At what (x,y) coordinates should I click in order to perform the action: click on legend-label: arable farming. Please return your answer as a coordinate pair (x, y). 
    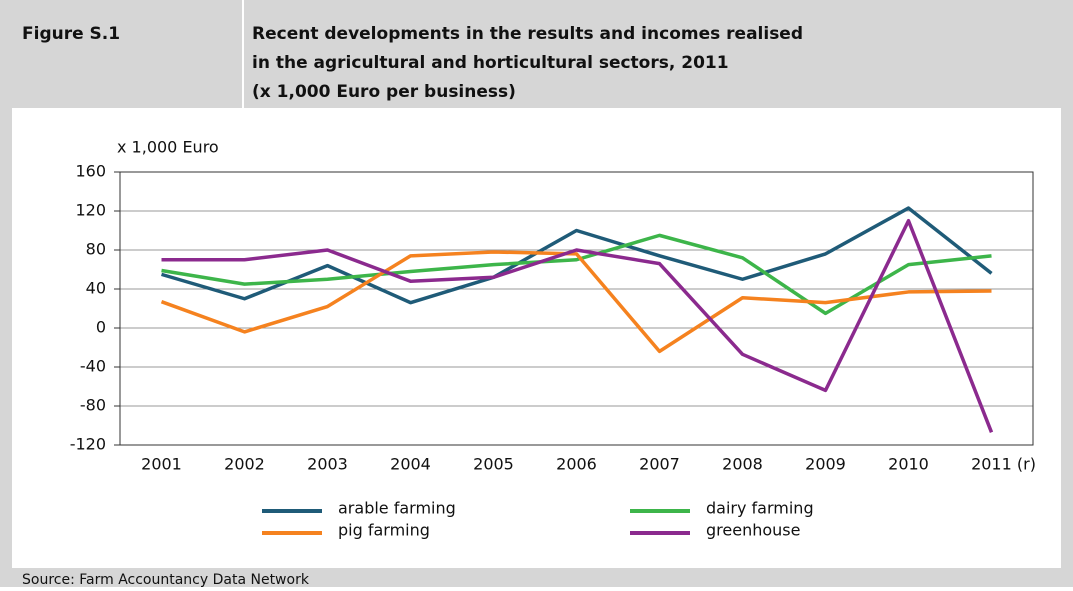
    Looking at the image, I should click on (397, 508).